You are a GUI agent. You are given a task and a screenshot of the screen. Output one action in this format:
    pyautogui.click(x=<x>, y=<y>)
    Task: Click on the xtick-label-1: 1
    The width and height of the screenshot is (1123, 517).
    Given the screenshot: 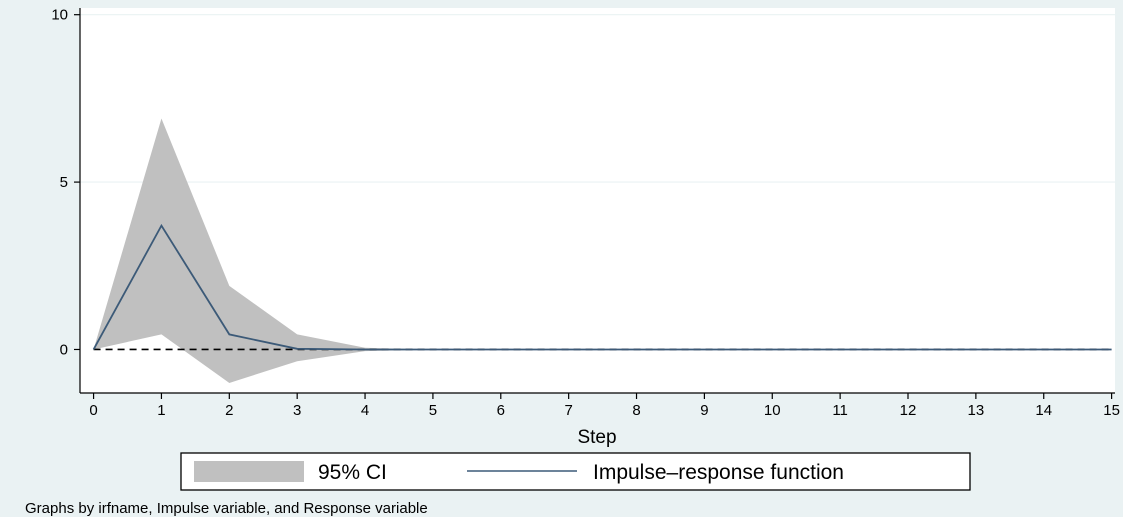 What is the action you would take?
    pyautogui.click(x=161, y=410)
    